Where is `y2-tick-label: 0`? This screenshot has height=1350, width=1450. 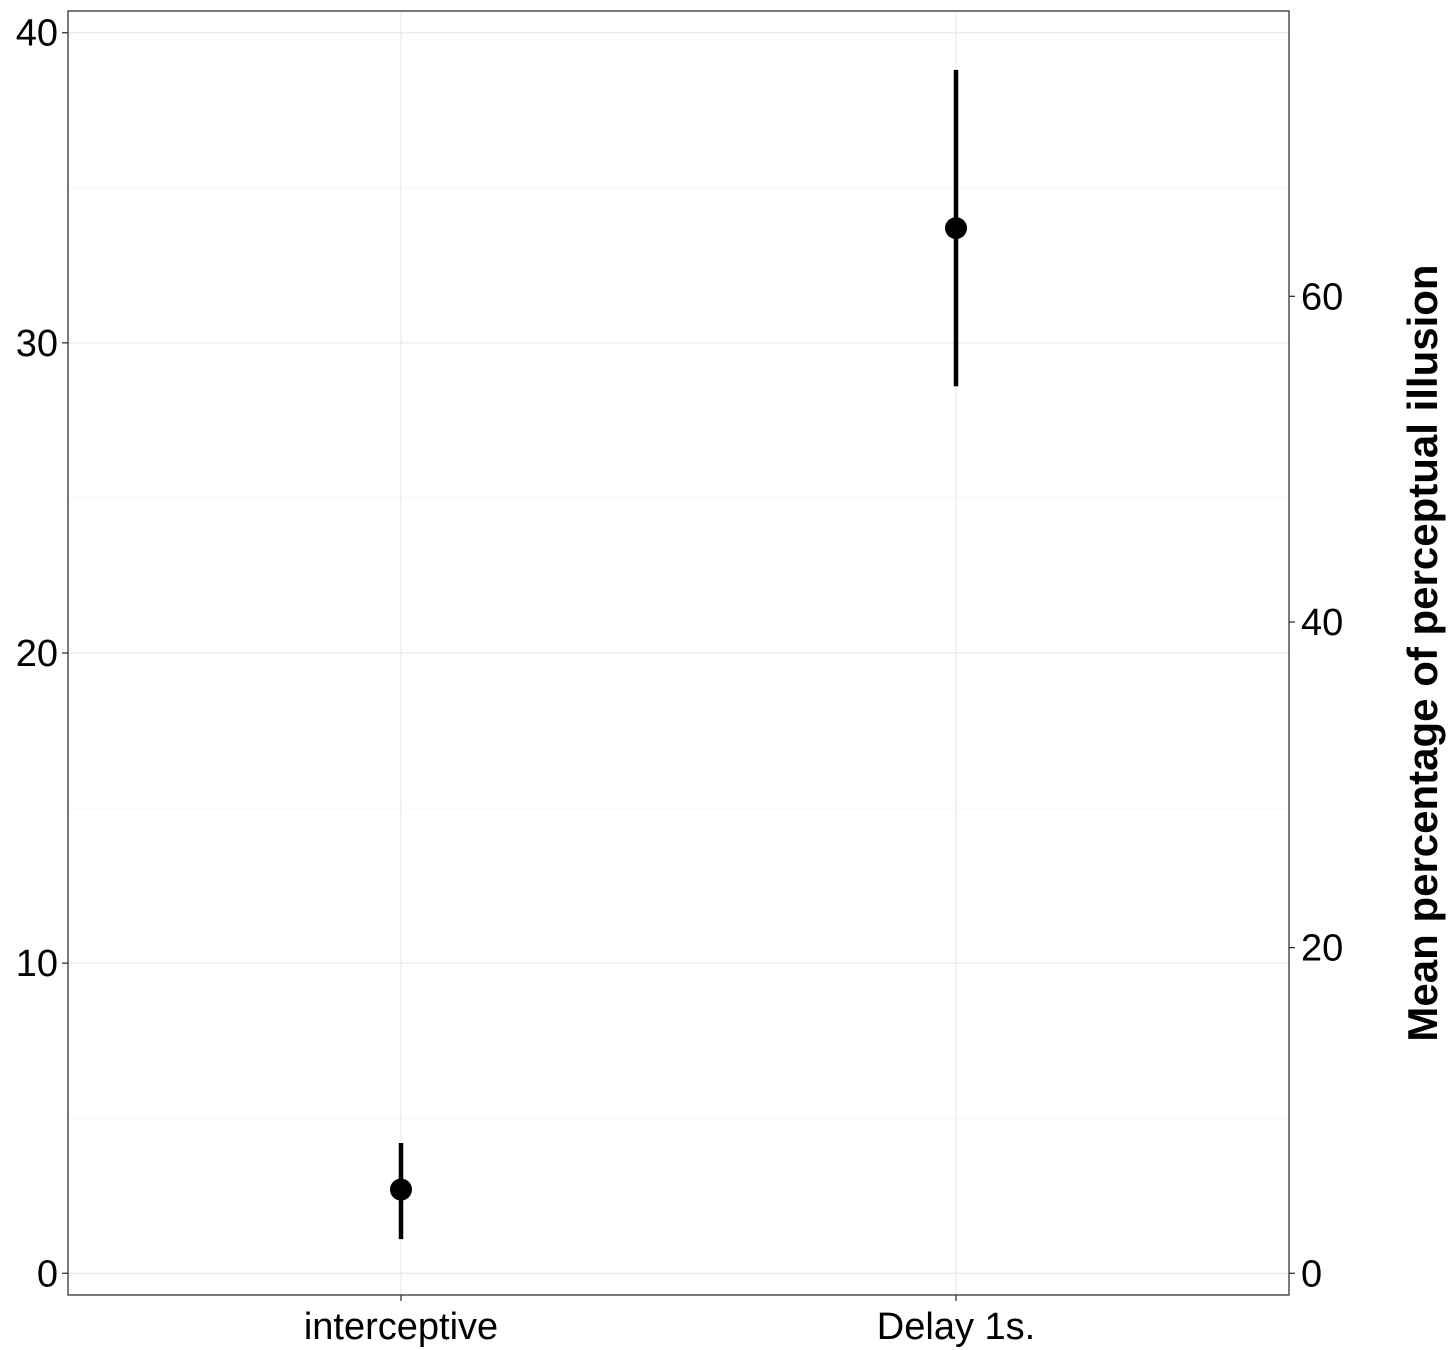 y2-tick-label: 0 is located at coordinates (1311, 1274).